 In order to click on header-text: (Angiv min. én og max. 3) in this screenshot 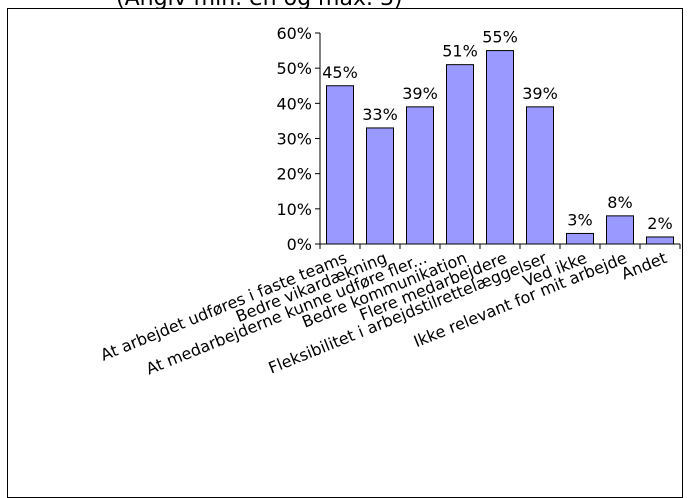, I will do `click(259, 5)`.